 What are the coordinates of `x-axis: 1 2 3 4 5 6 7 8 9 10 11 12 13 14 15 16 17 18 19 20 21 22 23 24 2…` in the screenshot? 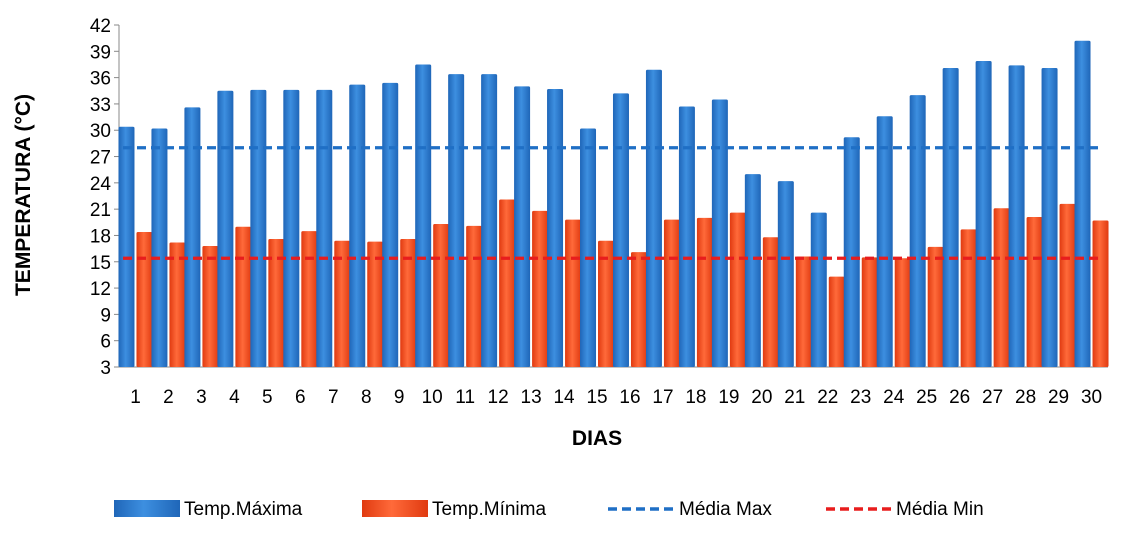 It's located at (613, 387).